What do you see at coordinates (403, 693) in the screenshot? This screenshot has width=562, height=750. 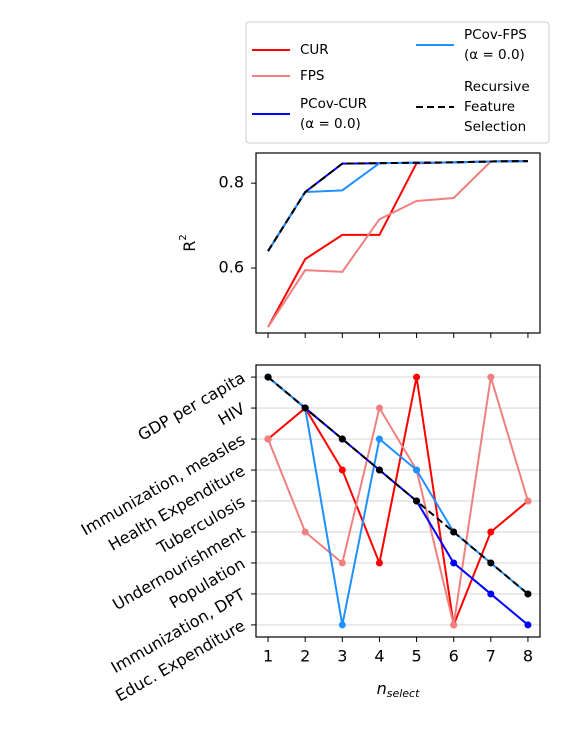 I see `x-label-subscript: select` at bounding box center [403, 693].